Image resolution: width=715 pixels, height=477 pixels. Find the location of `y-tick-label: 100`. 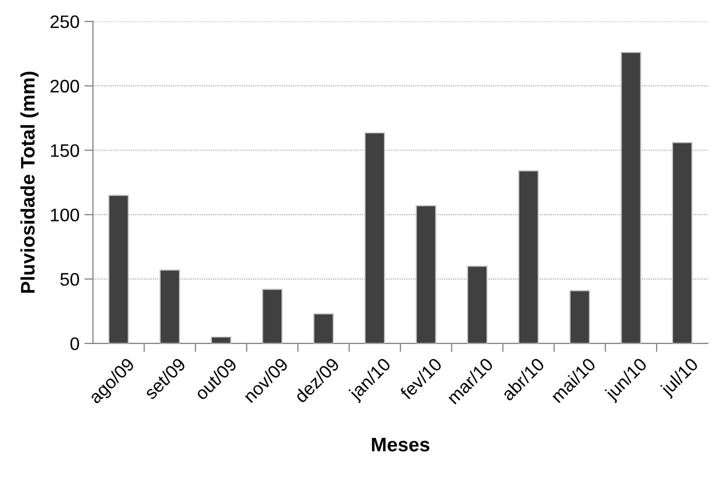

y-tick-label: 100 is located at coordinates (65, 215).